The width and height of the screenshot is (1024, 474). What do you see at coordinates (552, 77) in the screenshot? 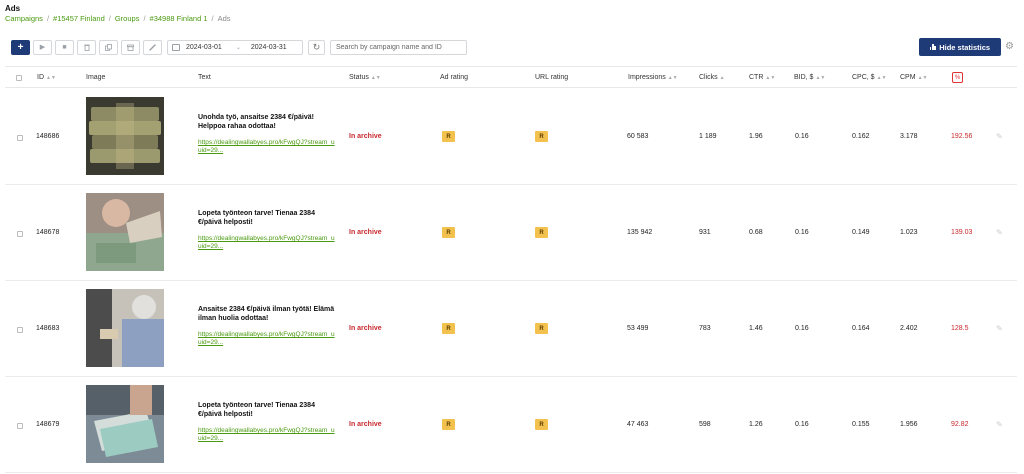
I see `column-url-rating: URL rating` at bounding box center [552, 77].